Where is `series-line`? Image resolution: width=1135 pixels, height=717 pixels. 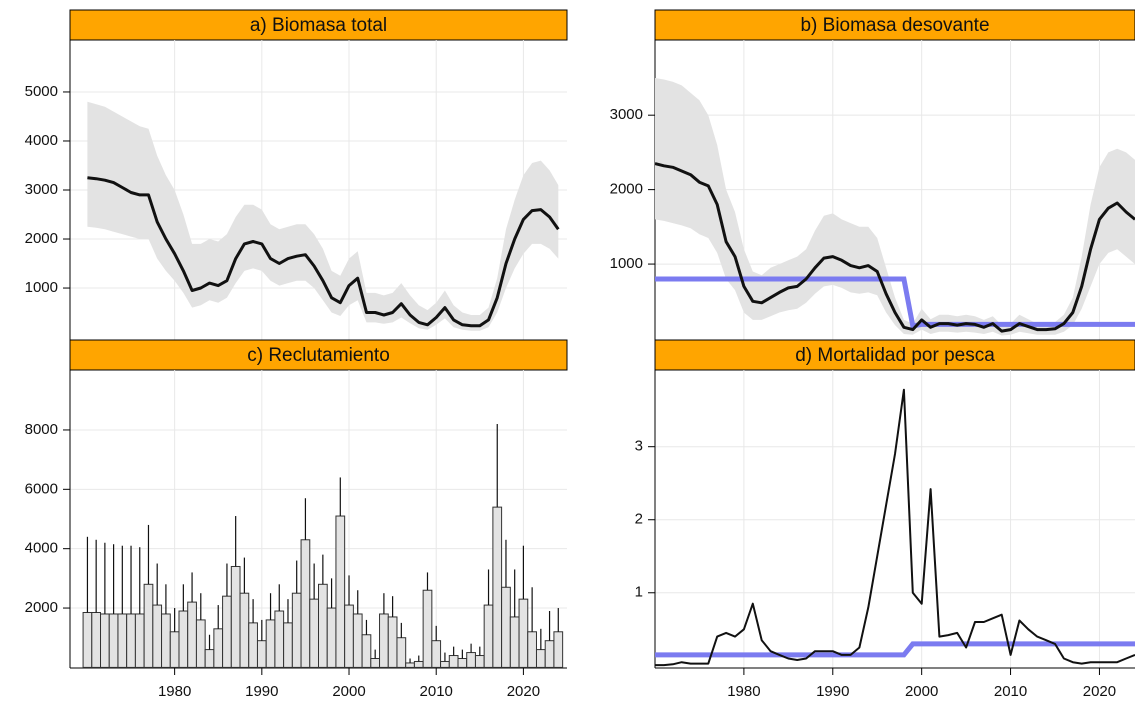
series-line is located at coordinates (895, 247).